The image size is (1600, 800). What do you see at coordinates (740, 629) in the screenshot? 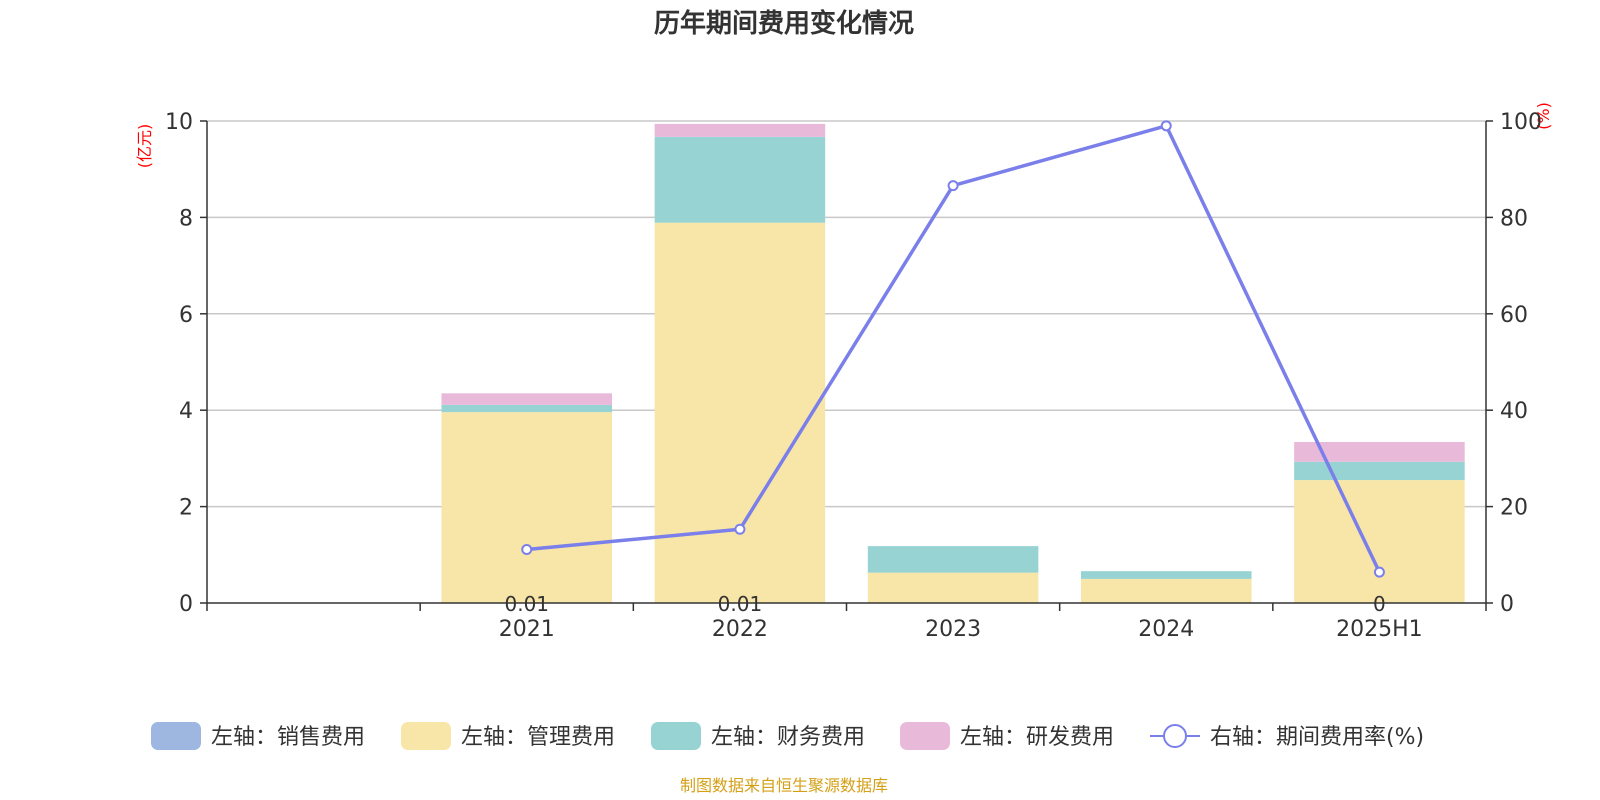
I see `x-tick-label: 2022` at bounding box center [740, 629].